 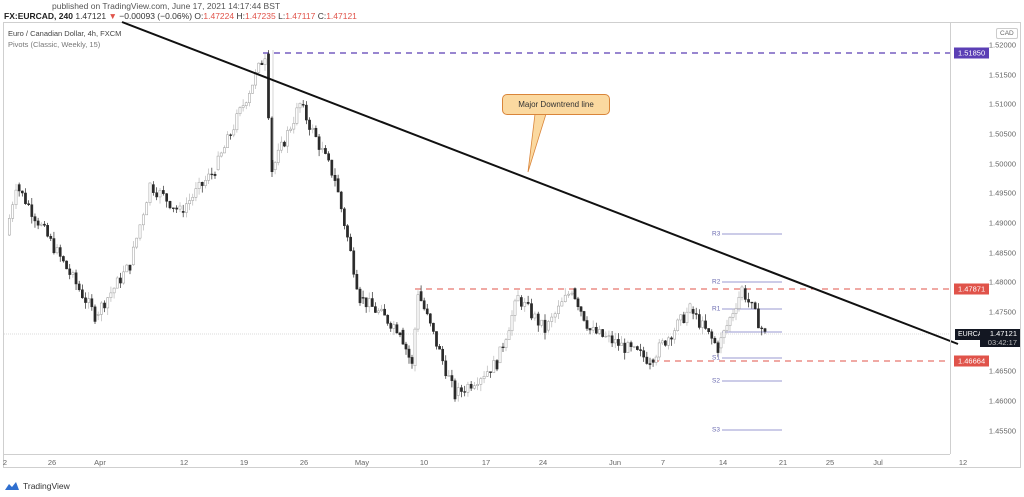 I want to click on current-price: 1.47121, so click(x=1003, y=333).